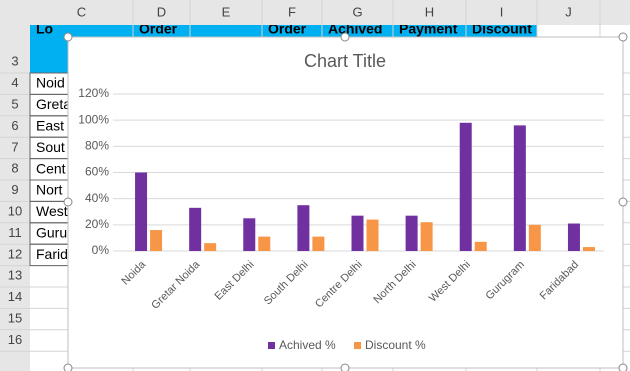 The width and height of the screenshot is (630, 371). What do you see at coordinates (15, 253) in the screenshot?
I see `row-header: 12` at bounding box center [15, 253].